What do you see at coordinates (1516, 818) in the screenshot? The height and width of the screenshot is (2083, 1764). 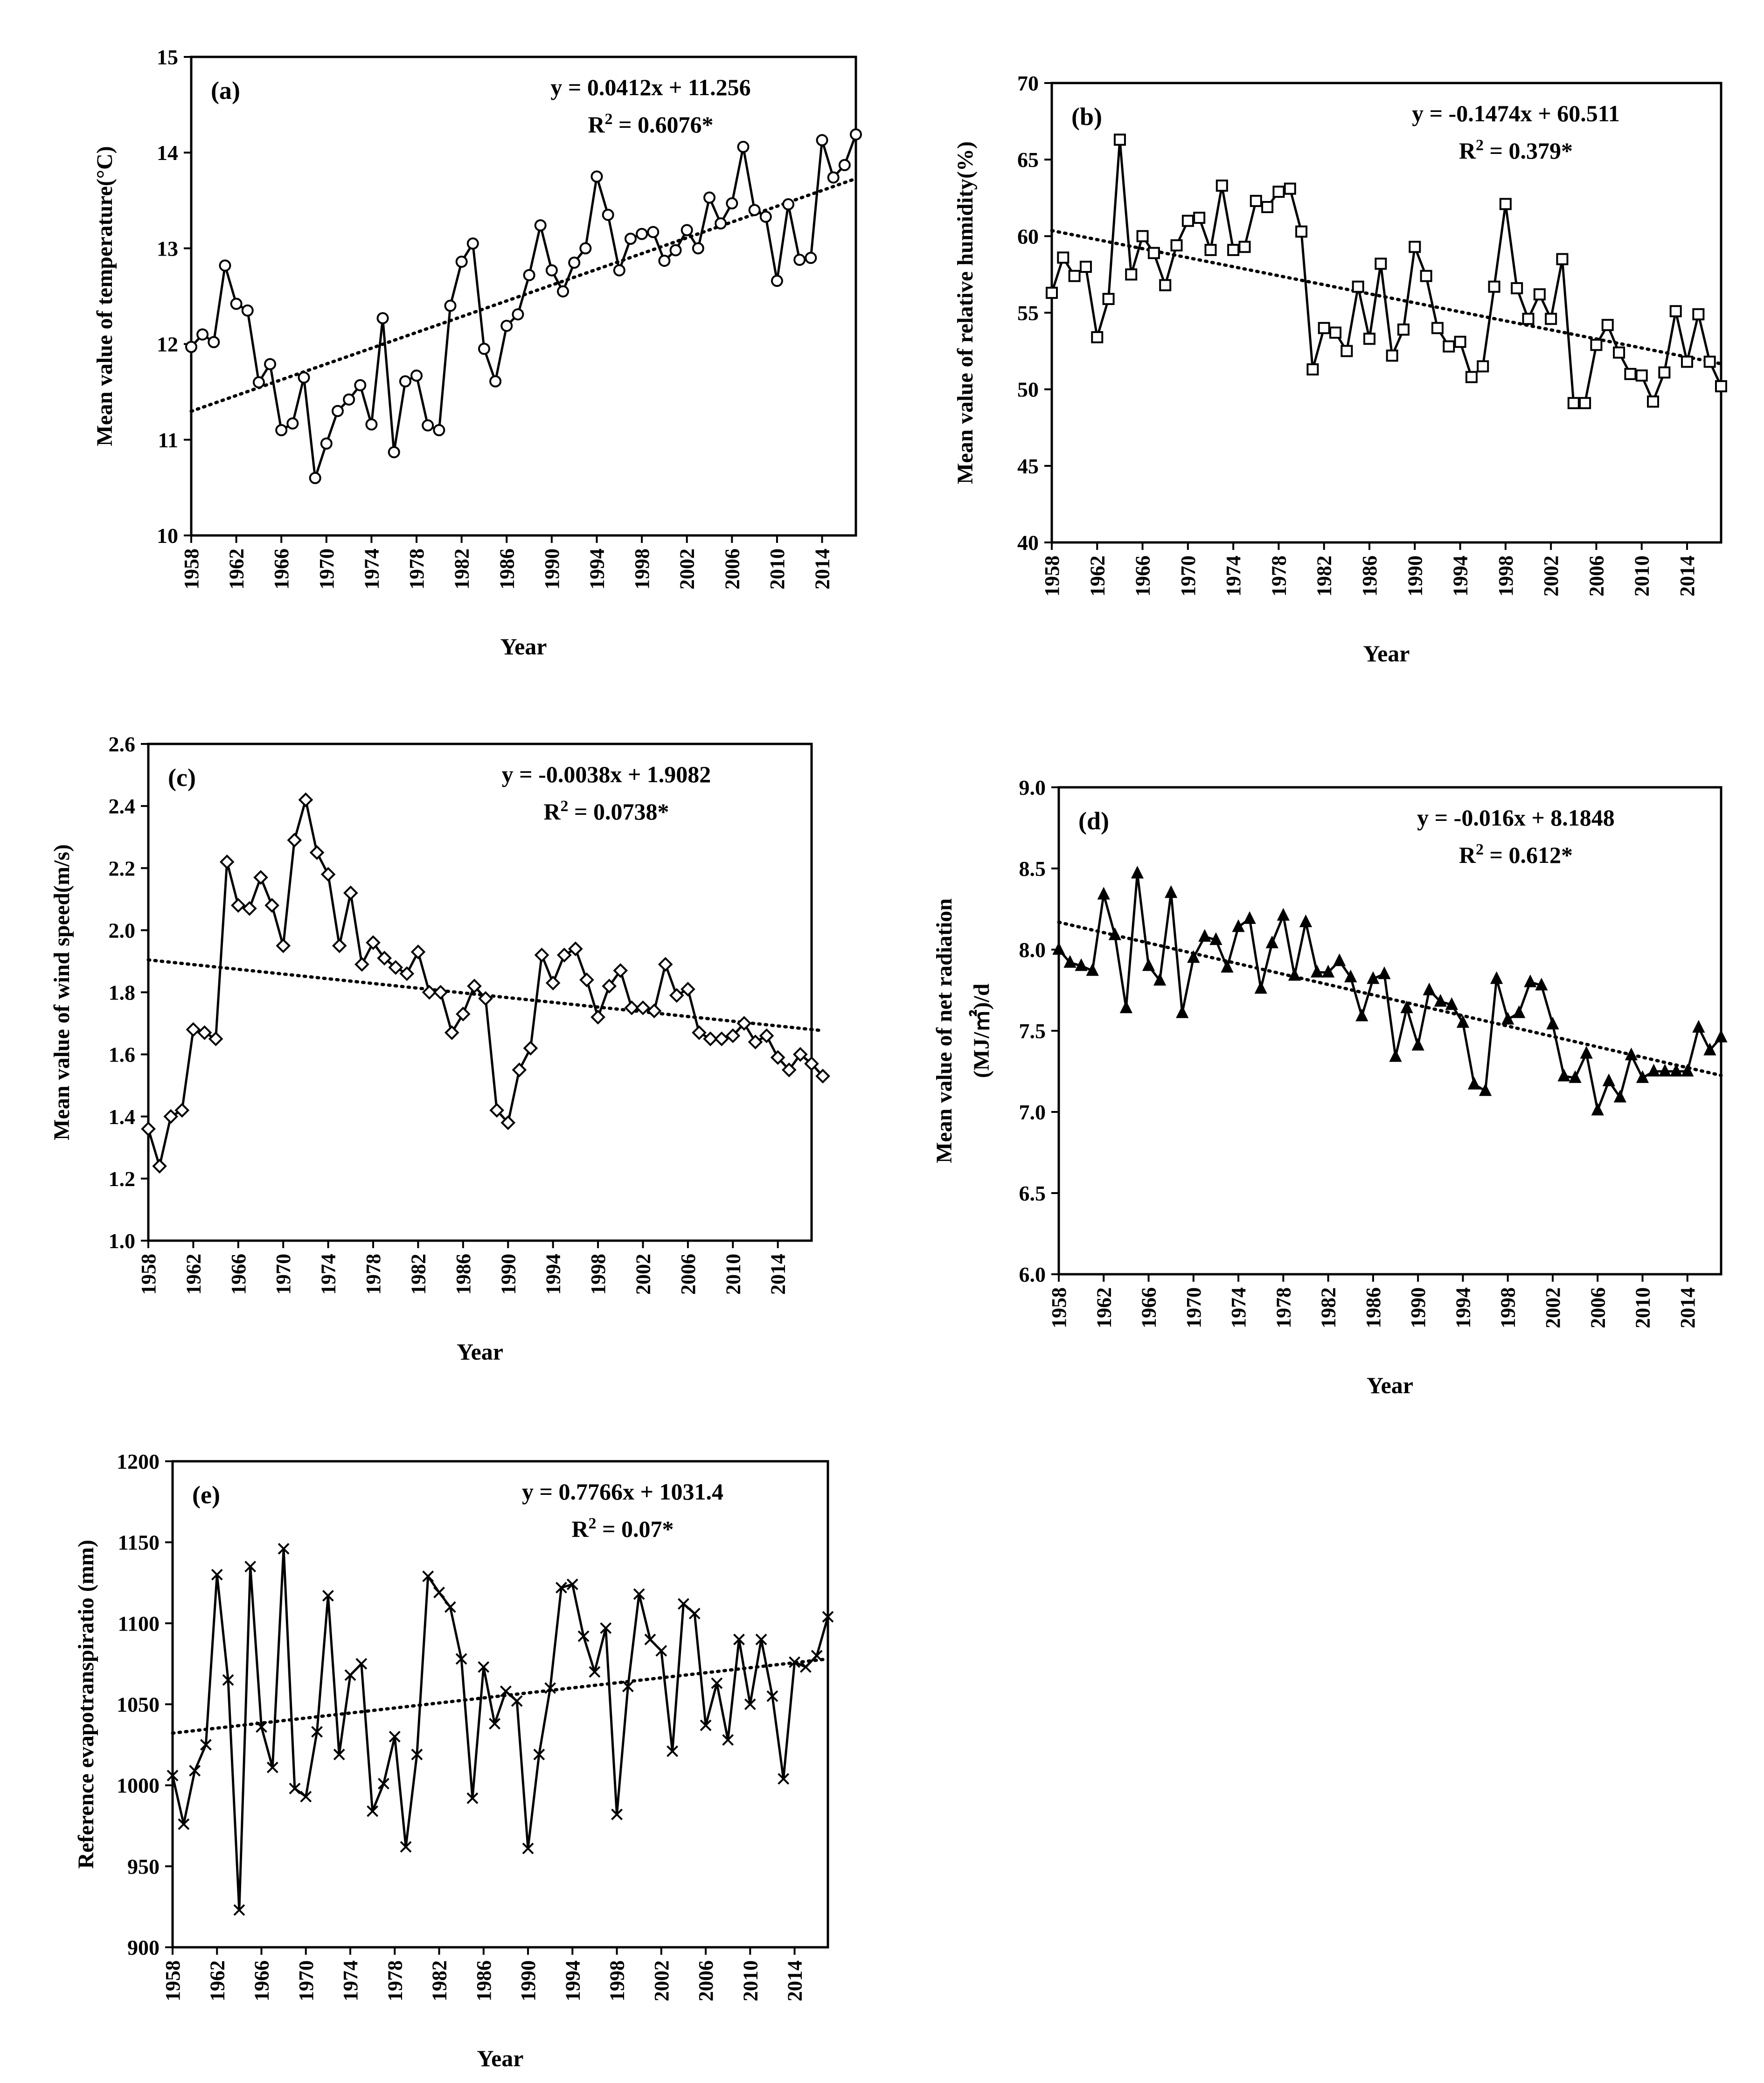 I see `trend-equation: y = -0.016x + 8.1848` at bounding box center [1516, 818].